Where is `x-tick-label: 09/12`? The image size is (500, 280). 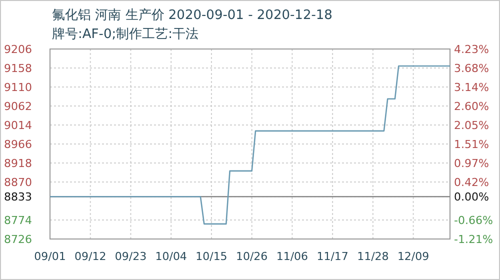
x-tick-label: 09/12 is located at coordinates (90, 256).